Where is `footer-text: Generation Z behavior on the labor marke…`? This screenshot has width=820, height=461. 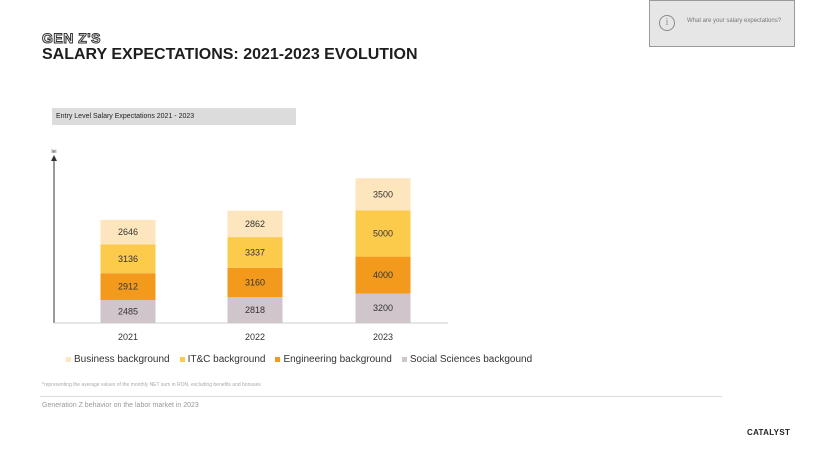
footer-text: Generation Z behavior on the labor marke… is located at coordinates (120, 405).